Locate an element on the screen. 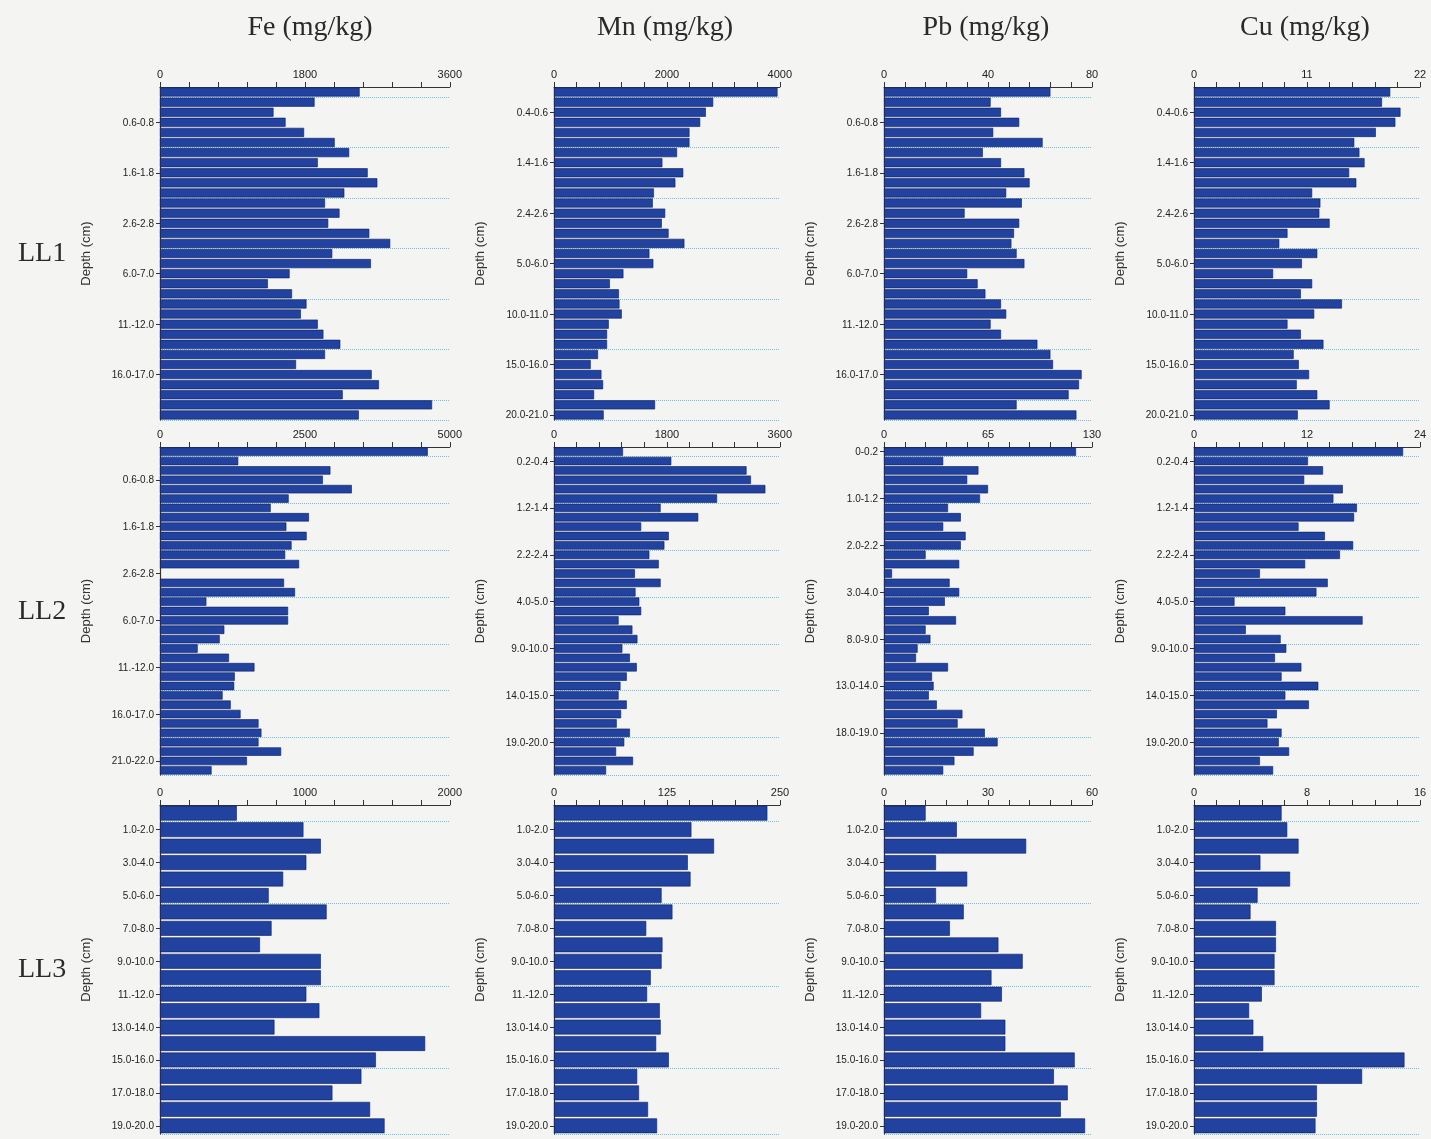 The height and width of the screenshot is (1139, 1431). y-tick-label: 2.2-2.4 is located at coordinates (1172, 555).